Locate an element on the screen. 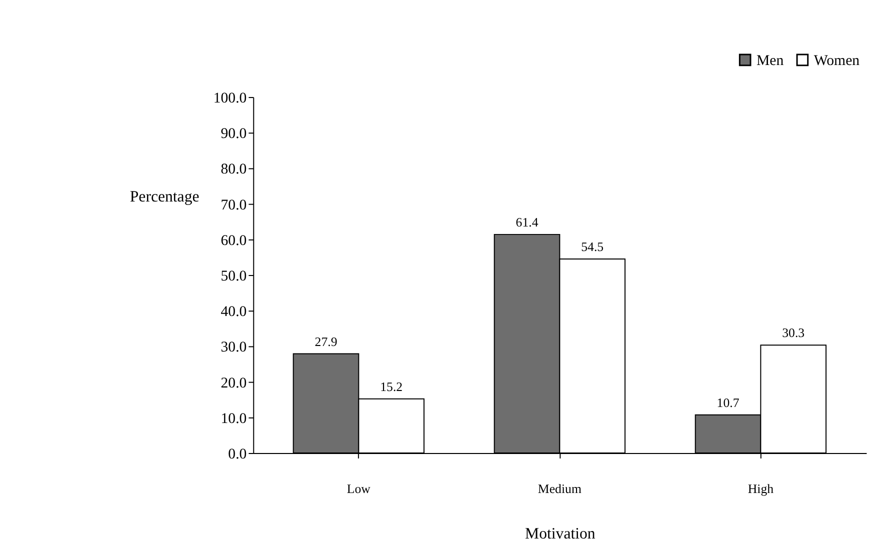 This screenshot has height=546, width=886. legend-label: Women is located at coordinates (837, 60).